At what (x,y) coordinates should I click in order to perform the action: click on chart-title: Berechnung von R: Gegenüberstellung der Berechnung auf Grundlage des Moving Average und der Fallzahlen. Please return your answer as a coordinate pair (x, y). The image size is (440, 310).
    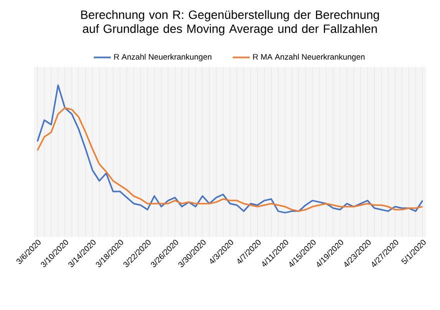
    Looking at the image, I should click on (230, 23).